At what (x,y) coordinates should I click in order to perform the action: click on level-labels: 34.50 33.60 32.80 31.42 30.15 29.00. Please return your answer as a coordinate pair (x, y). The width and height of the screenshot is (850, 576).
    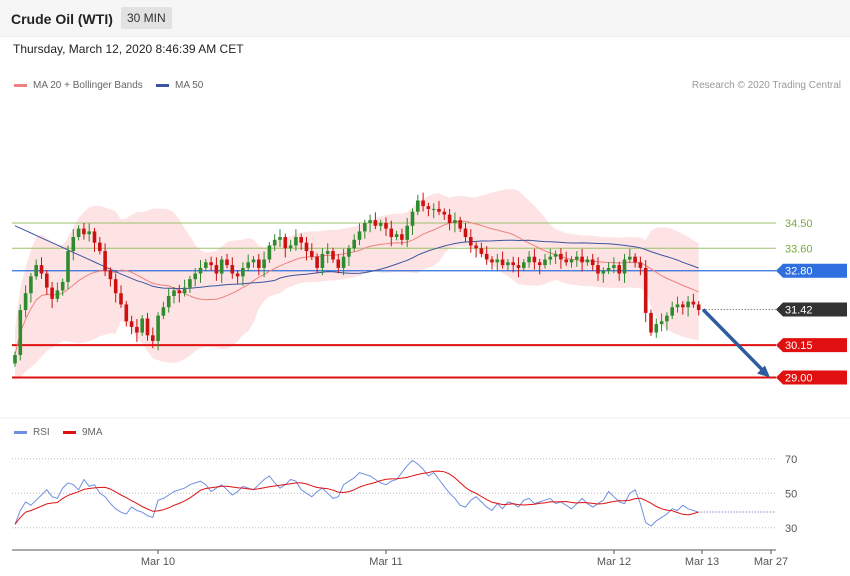
    Looking at the image, I should click on (774, 301).